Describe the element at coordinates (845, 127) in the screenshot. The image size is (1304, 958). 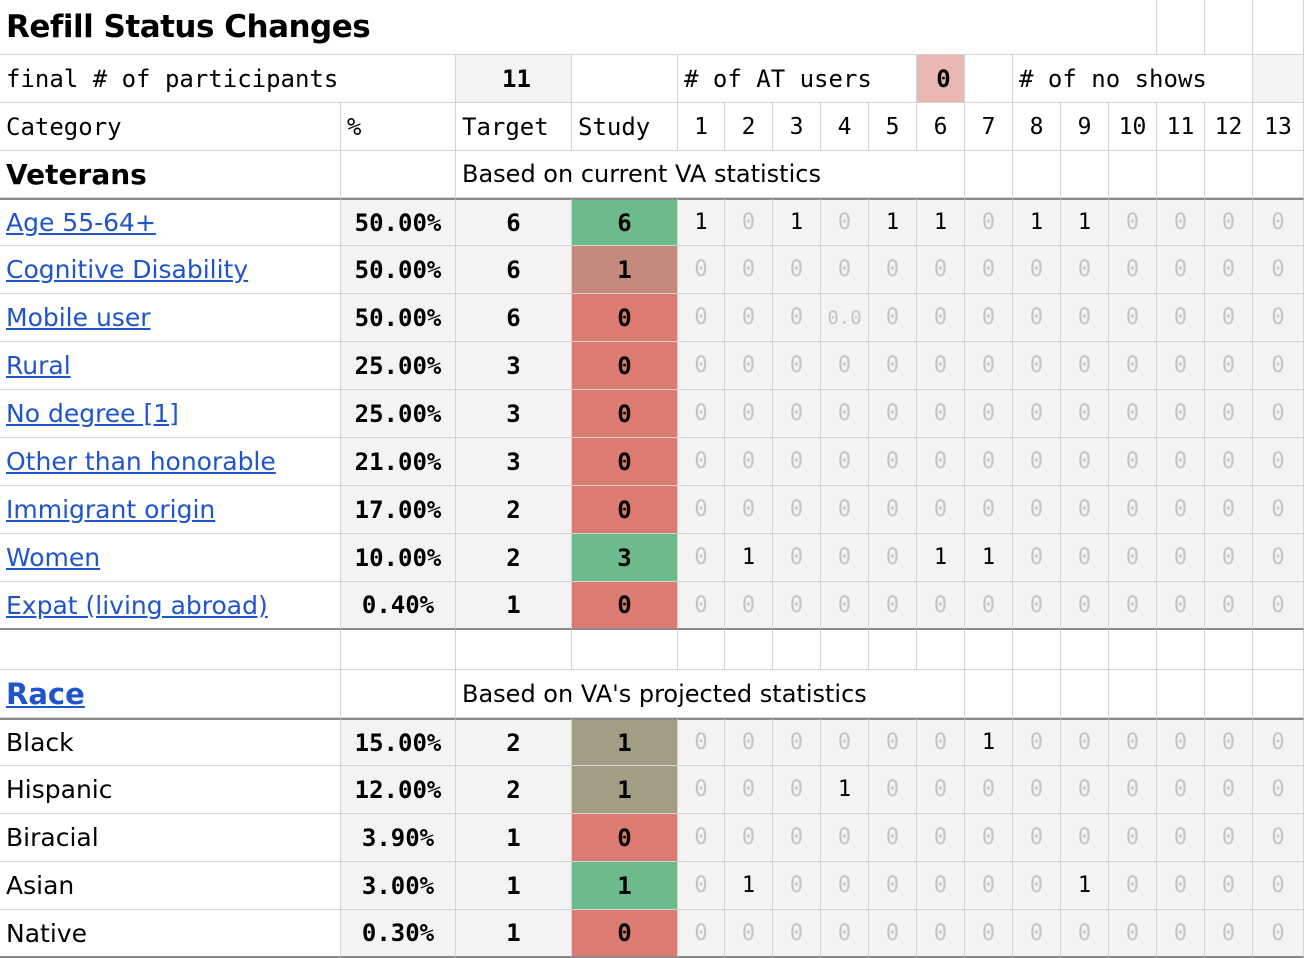
I see `col-header-session: 4` at that location.